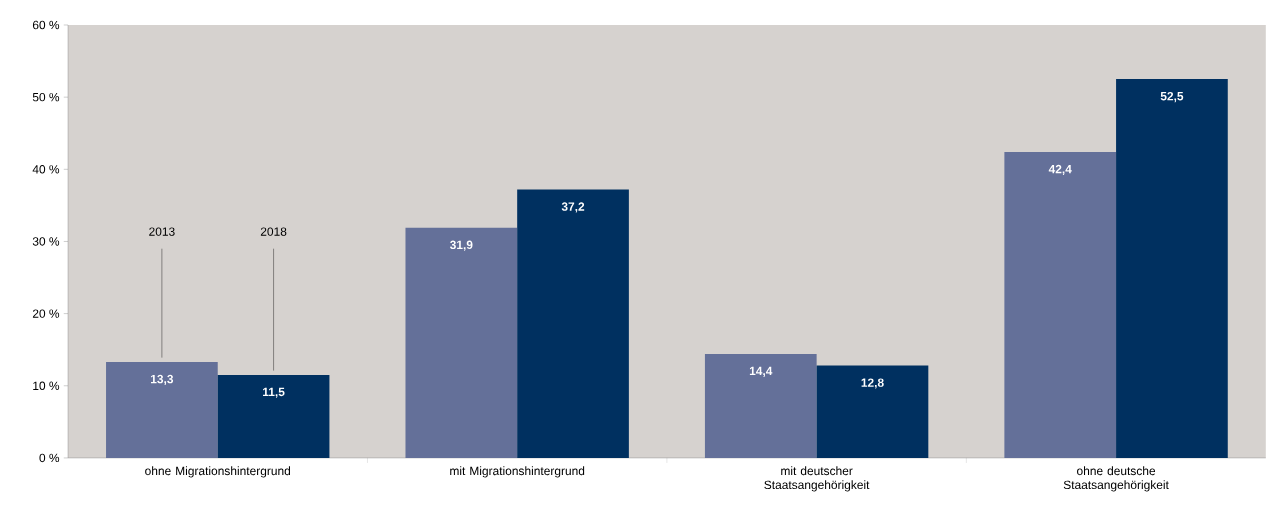 This screenshot has width=1266, height=511. I want to click on data-label: 12,8, so click(872, 383).